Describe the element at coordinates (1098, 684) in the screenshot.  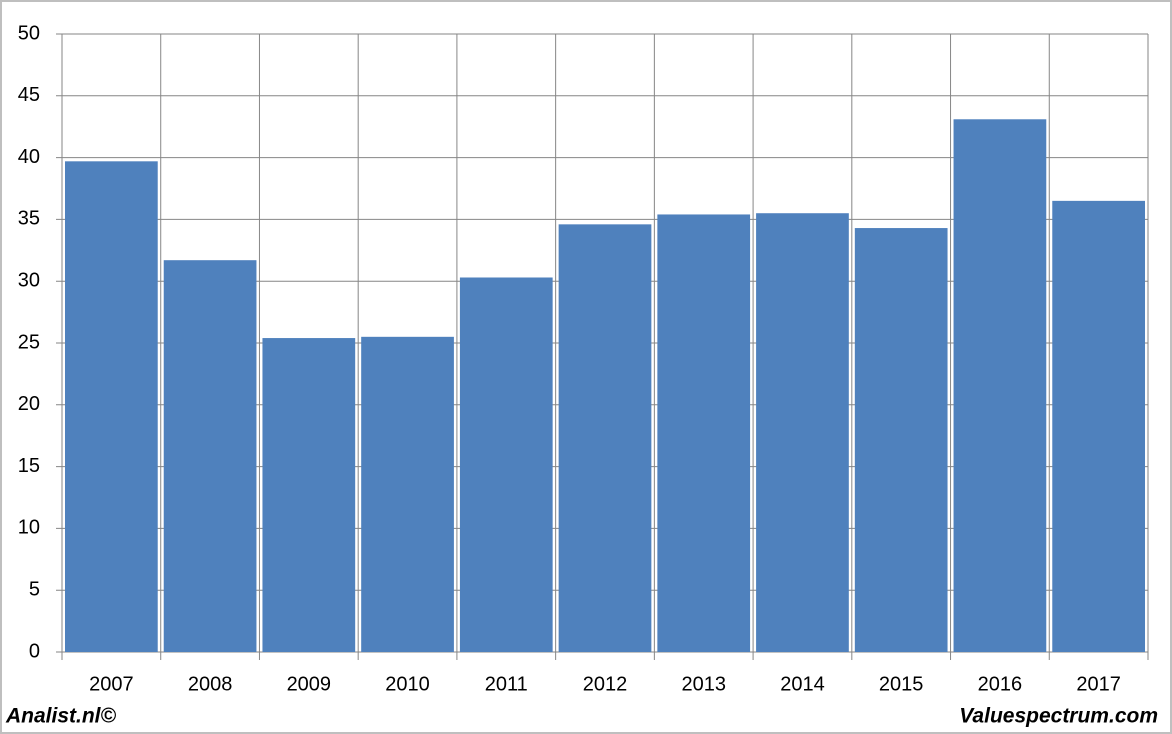
I see `x-tick-label: 2017` at that location.